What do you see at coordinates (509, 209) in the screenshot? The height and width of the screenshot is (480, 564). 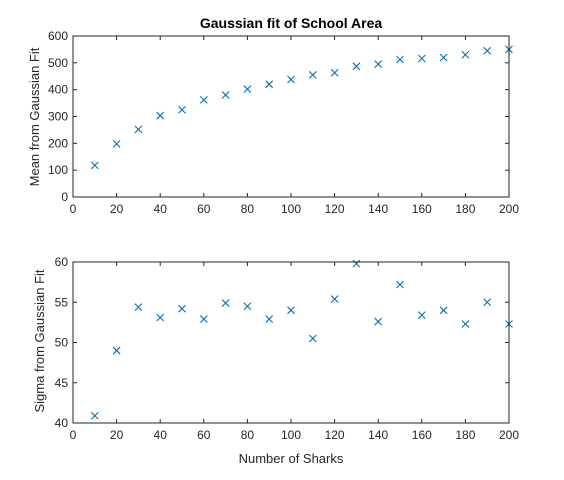 I see `top-x-tick-label: 200` at bounding box center [509, 209].